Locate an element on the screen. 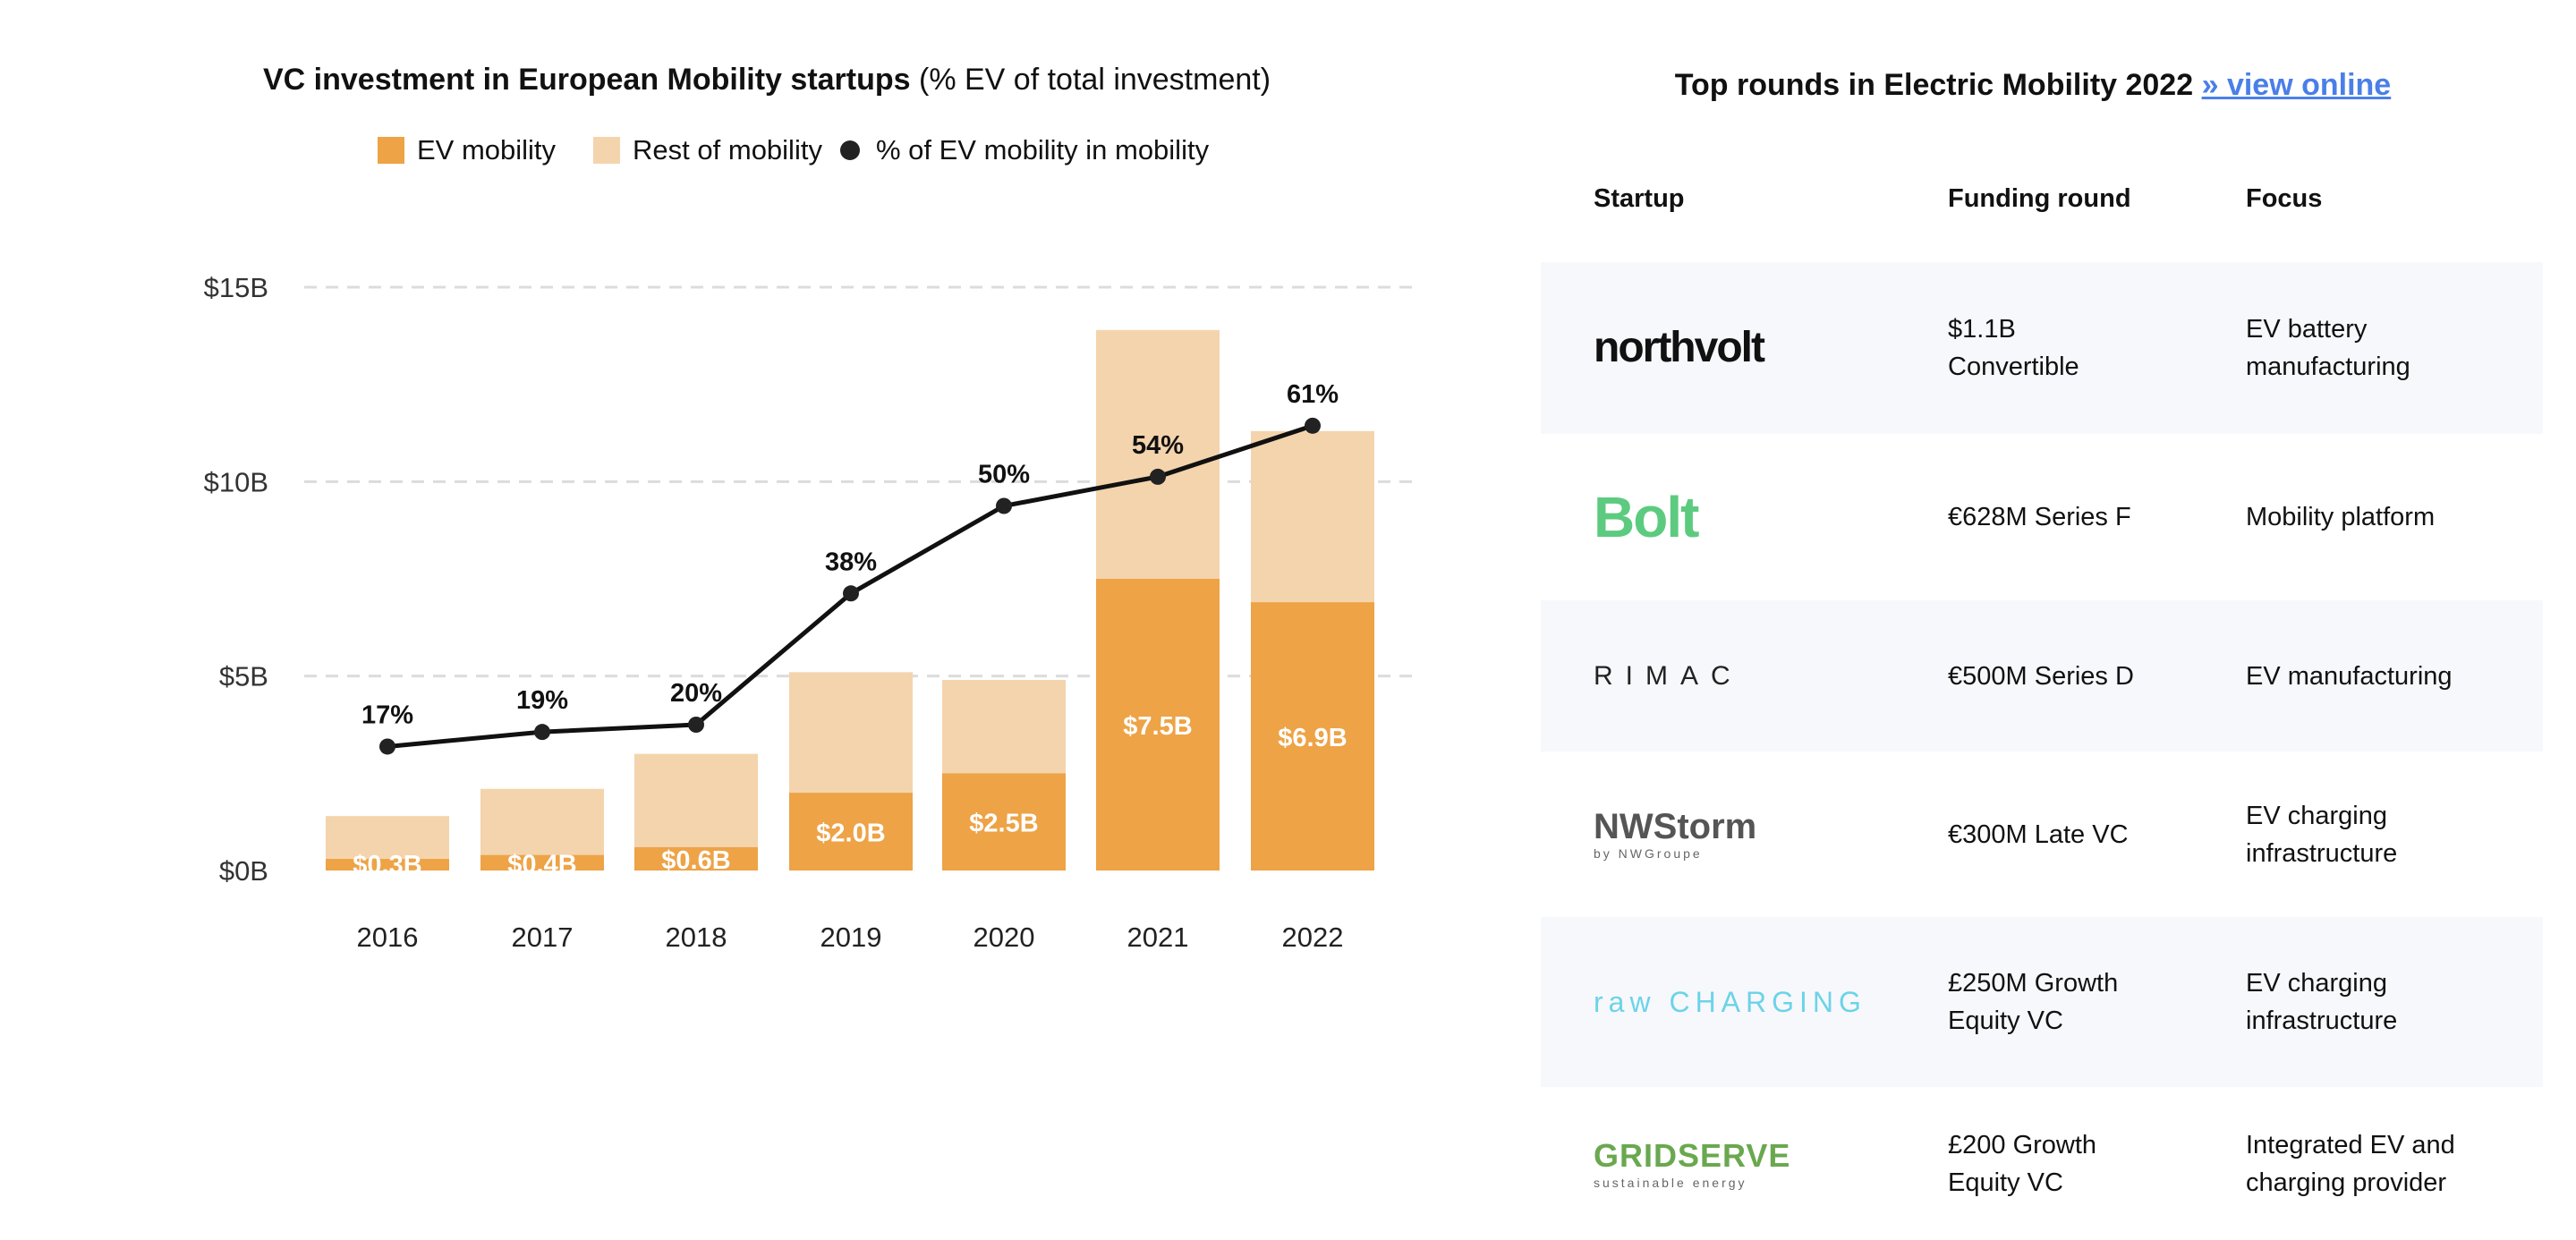 The height and width of the screenshot is (1240, 2576). funding-round-line: $1.1B is located at coordinates (1982, 329).